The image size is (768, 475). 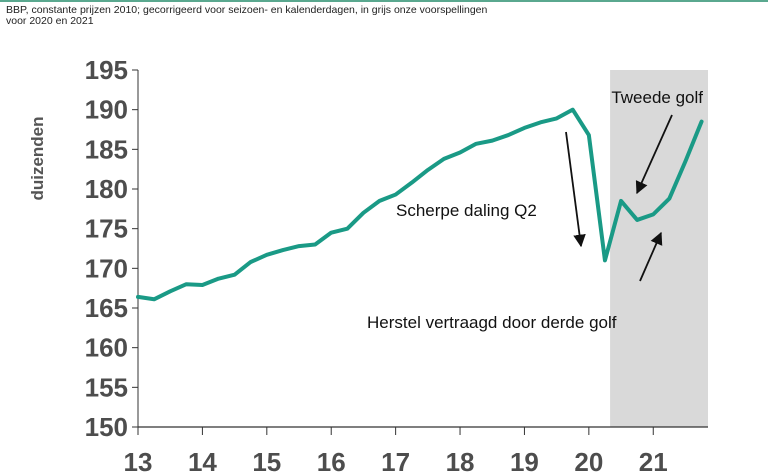 I want to click on annotation-herstel: Herstel vertraagd door derde golf, so click(x=492, y=322).